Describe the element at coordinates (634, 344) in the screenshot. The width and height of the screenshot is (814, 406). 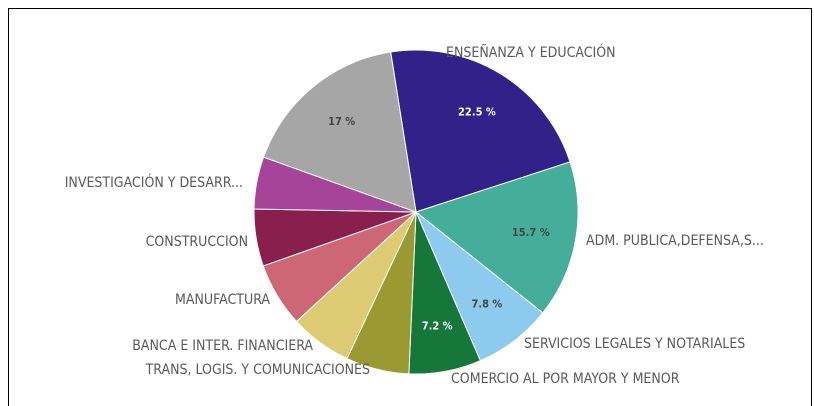
I see `category-label: SERVICIOS LEGALES Y NOTARIALES` at that location.